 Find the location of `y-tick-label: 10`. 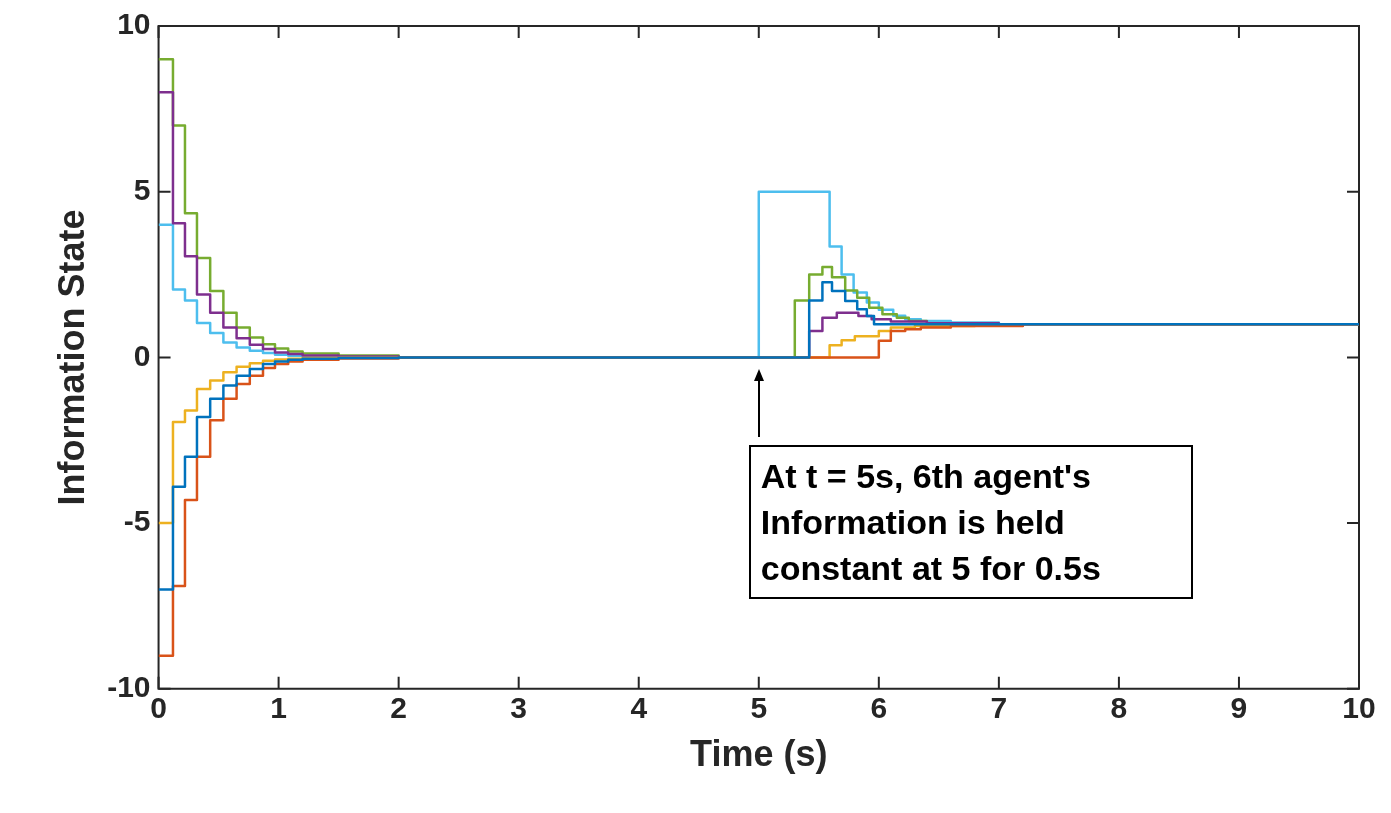

y-tick-label: 10 is located at coordinates (134, 24).